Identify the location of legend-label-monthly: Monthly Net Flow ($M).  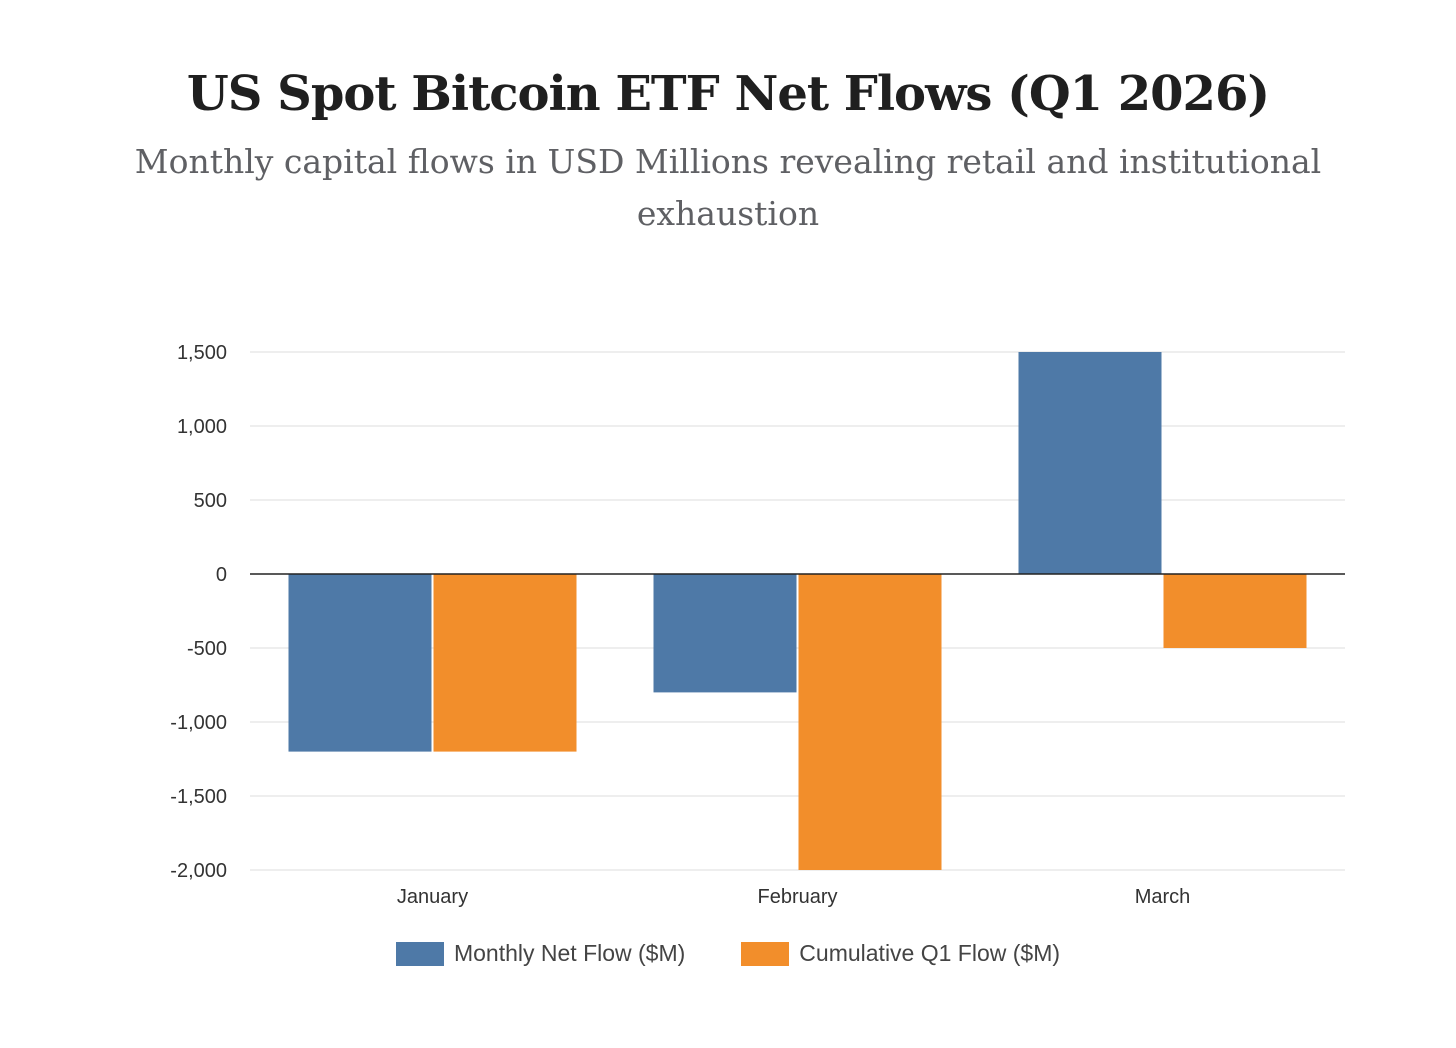
(569, 953).